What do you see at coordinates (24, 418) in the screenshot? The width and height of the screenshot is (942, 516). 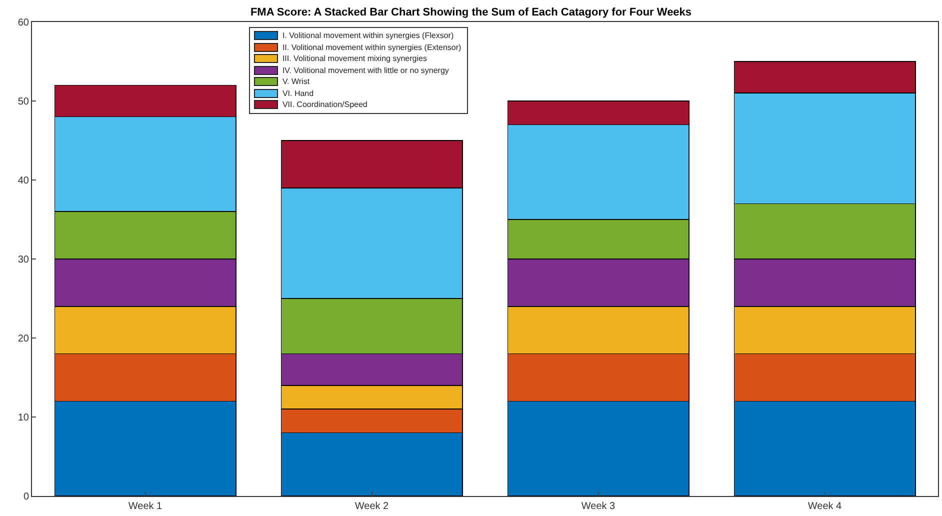 I see `y-tick-label: 10` at bounding box center [24, 418].